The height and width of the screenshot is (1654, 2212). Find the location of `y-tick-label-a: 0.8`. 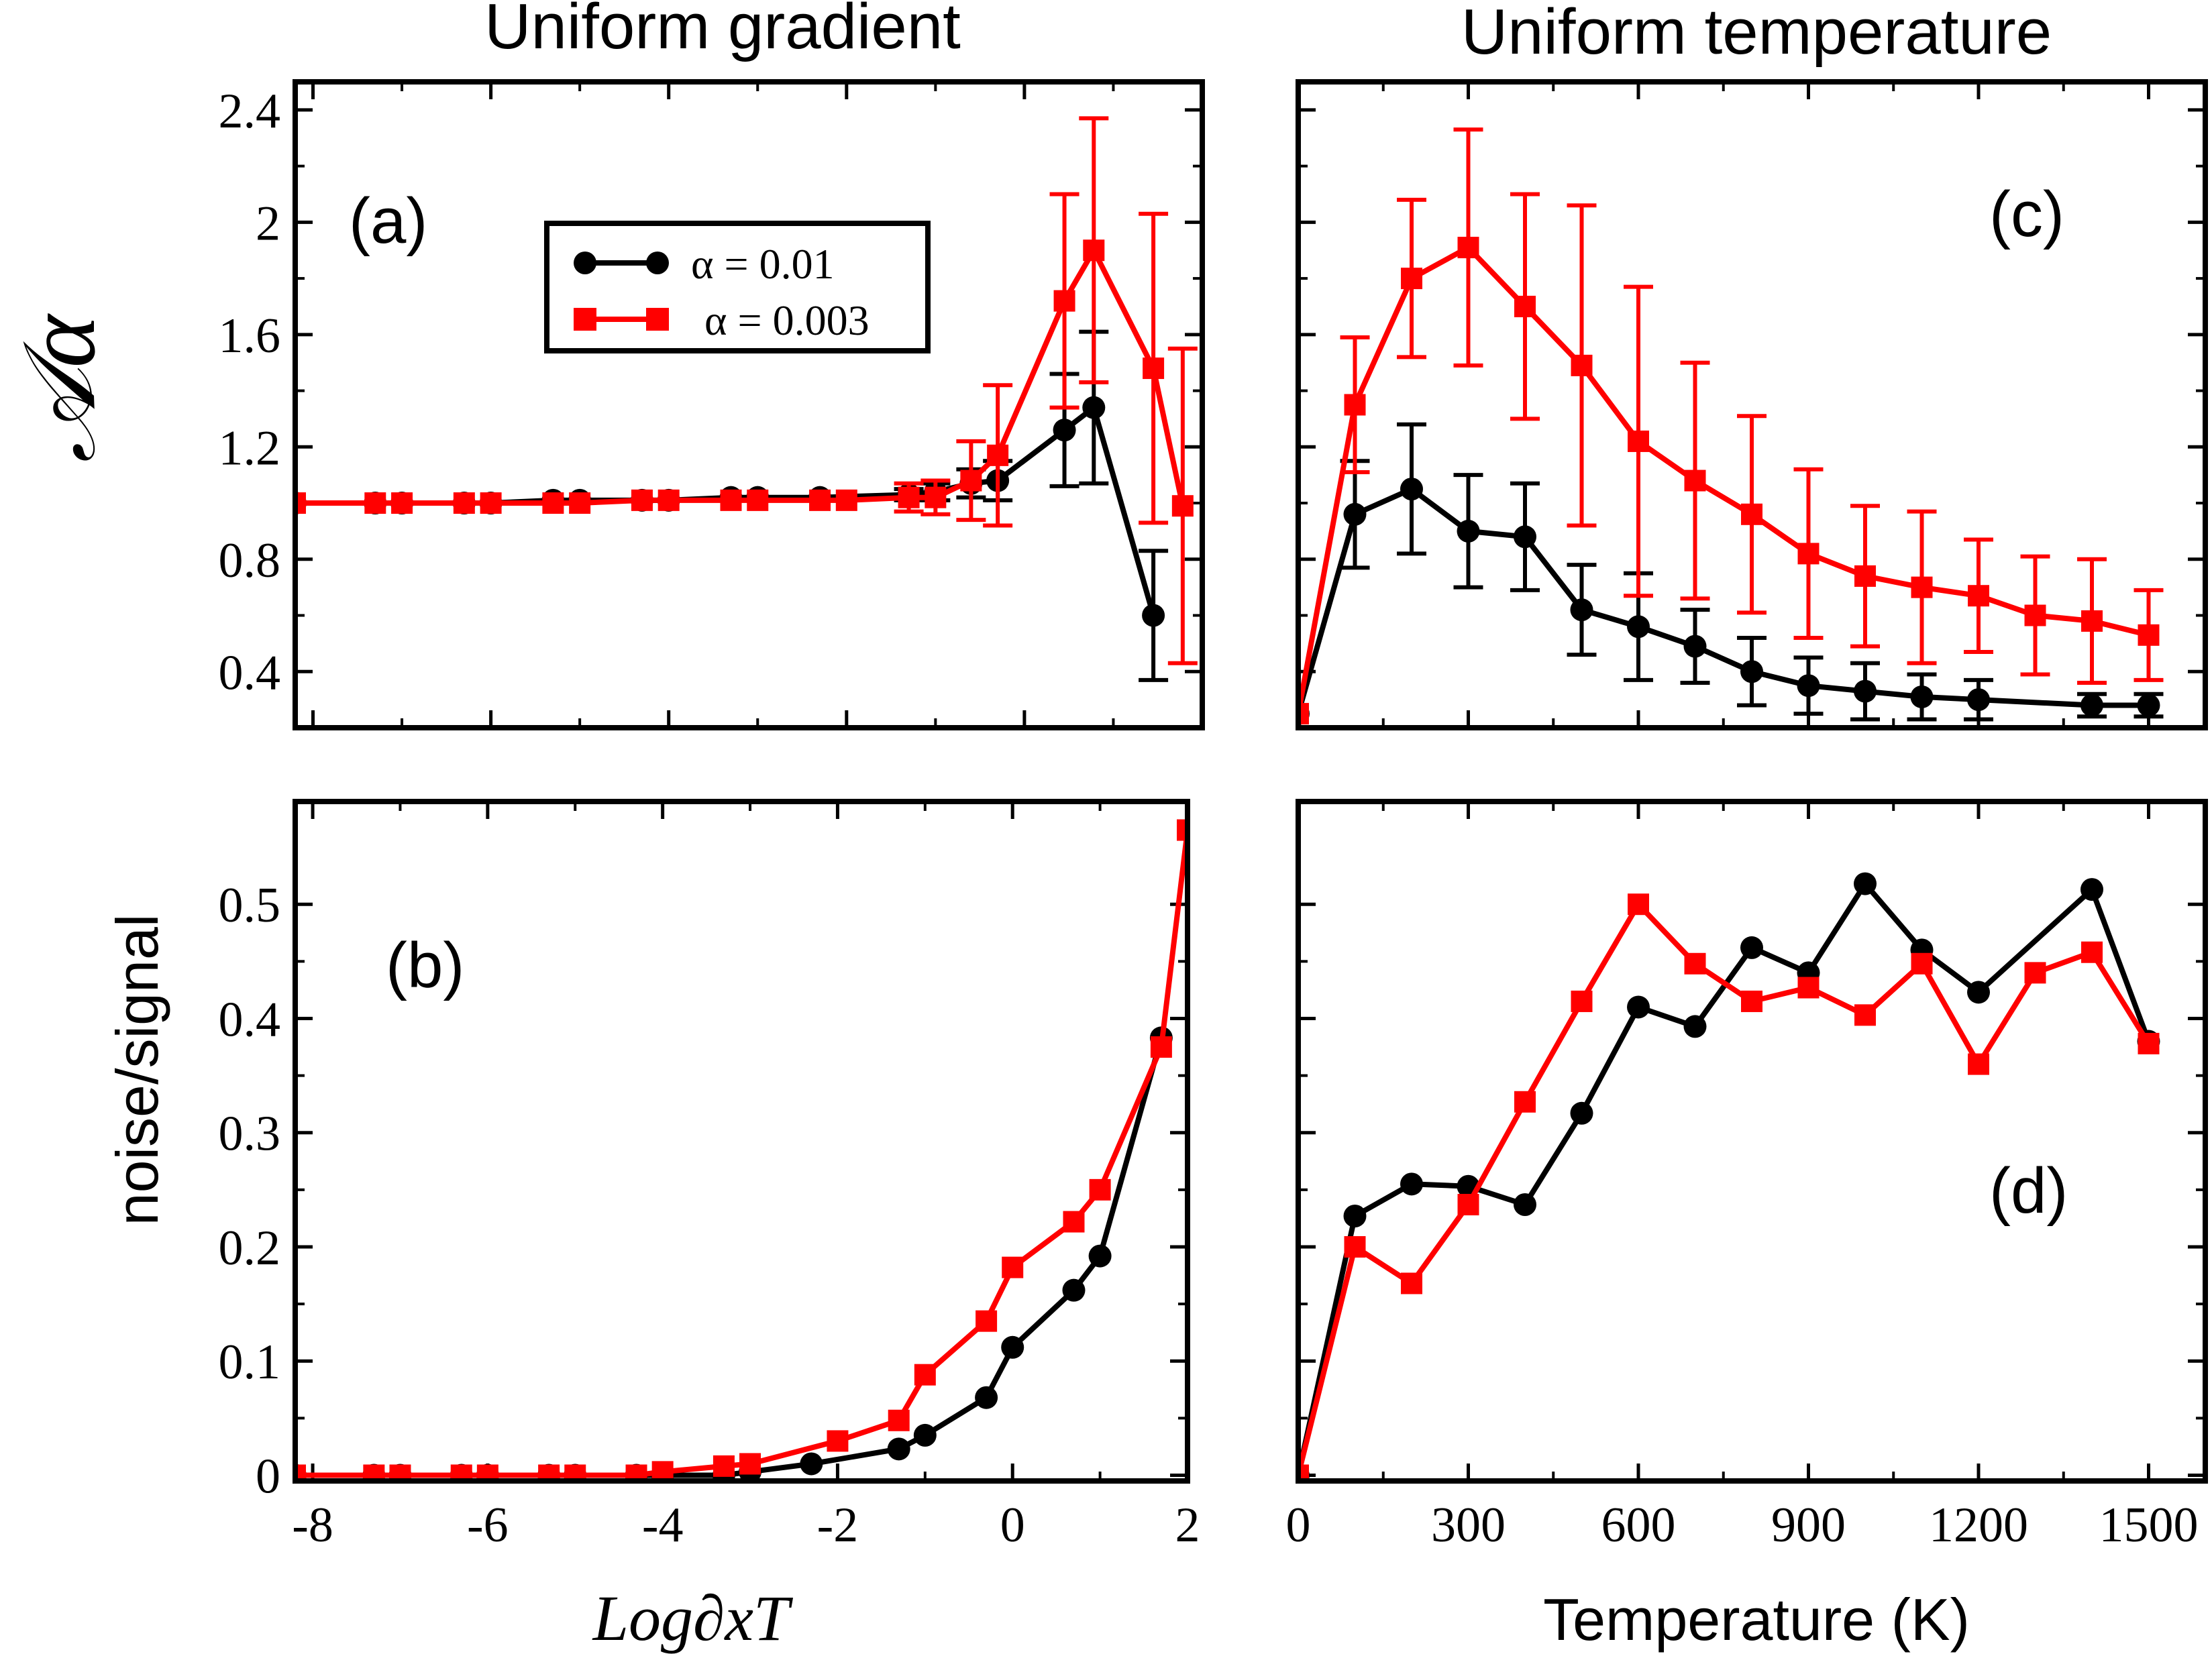

y-tick-label-a: 0.8 is located at coordinates (250, 560).